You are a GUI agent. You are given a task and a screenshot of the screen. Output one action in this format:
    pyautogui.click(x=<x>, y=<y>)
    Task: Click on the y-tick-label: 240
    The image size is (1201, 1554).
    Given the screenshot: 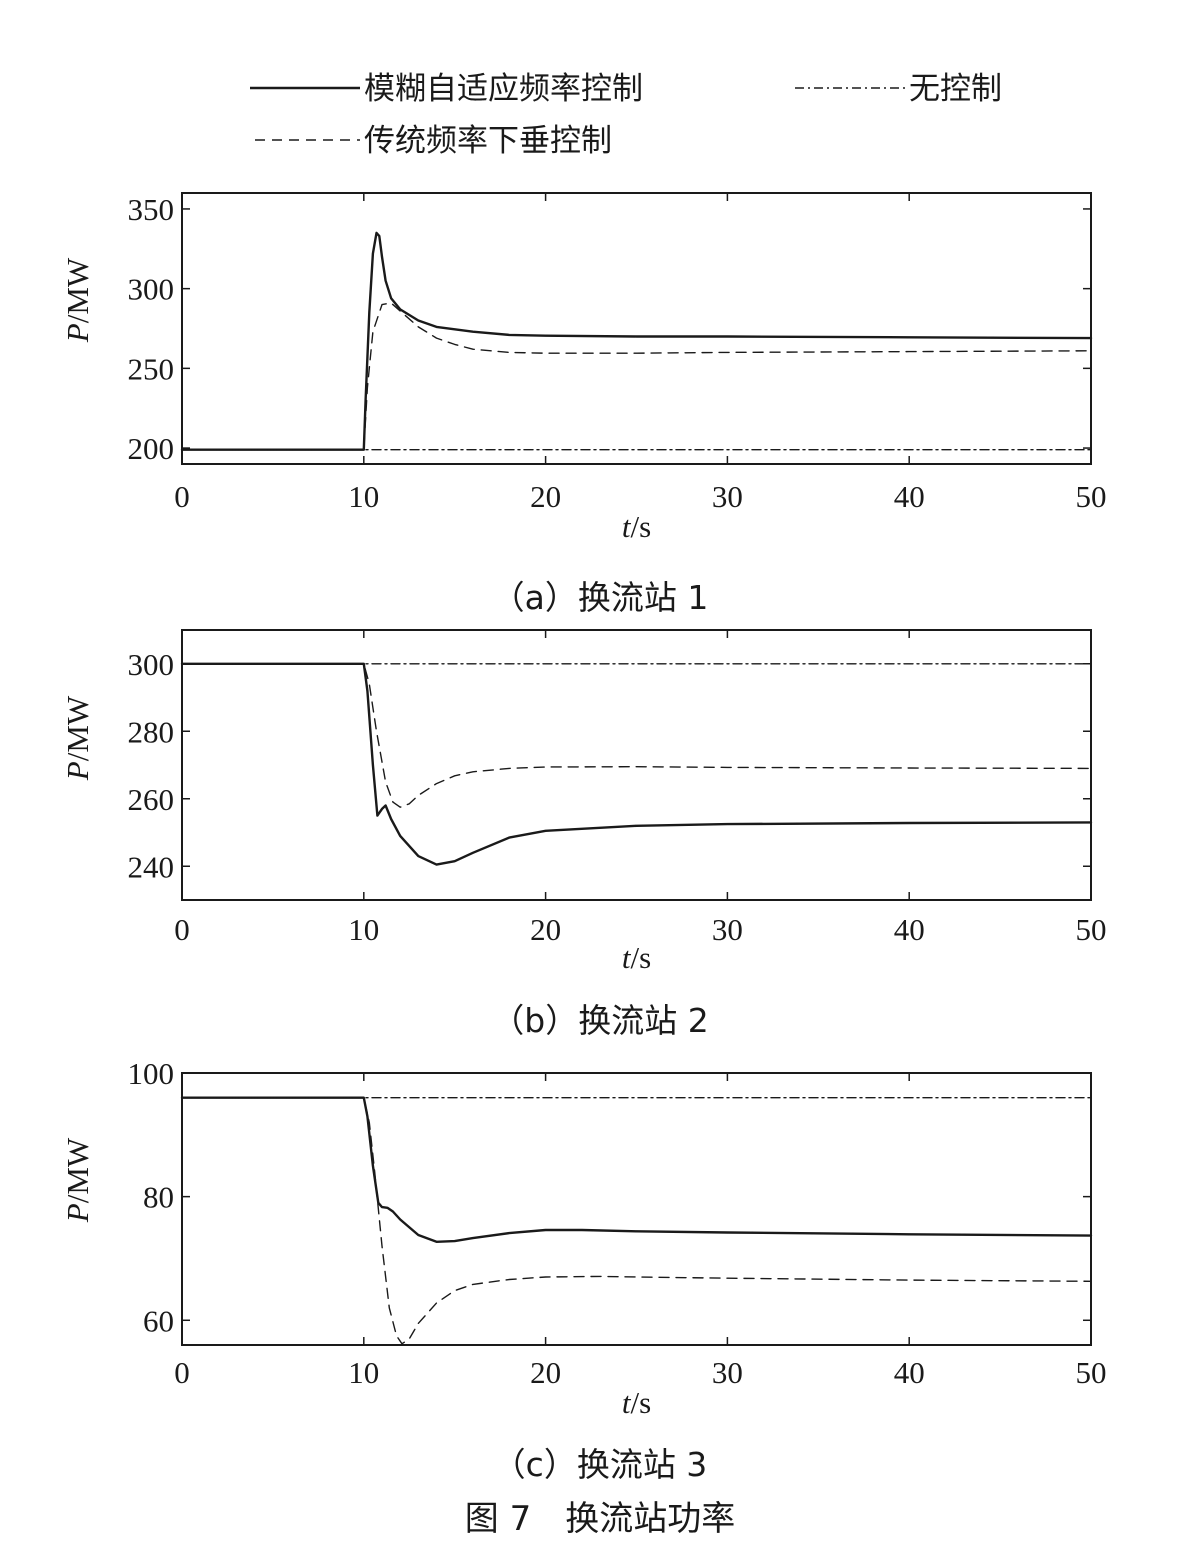 What is the action you would take?
    pyautogui.click(x=151, y=866)
    